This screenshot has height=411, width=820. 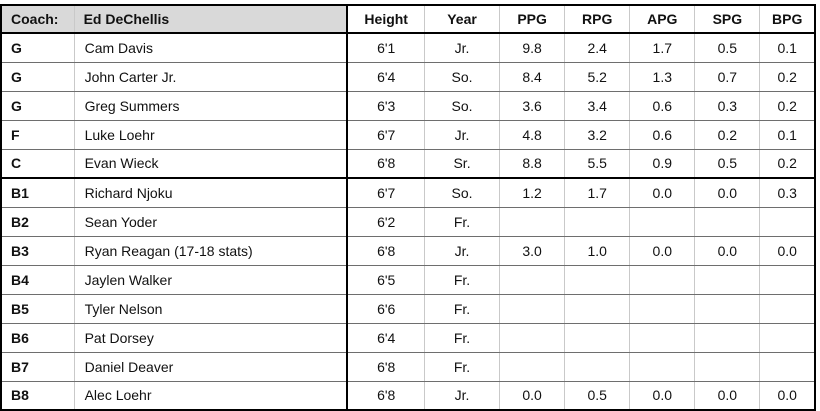 What do you see at coordinates (532, 77) in the screenshot?
I see `ppg-cell: 8.4` at bounding box center [532, 77].